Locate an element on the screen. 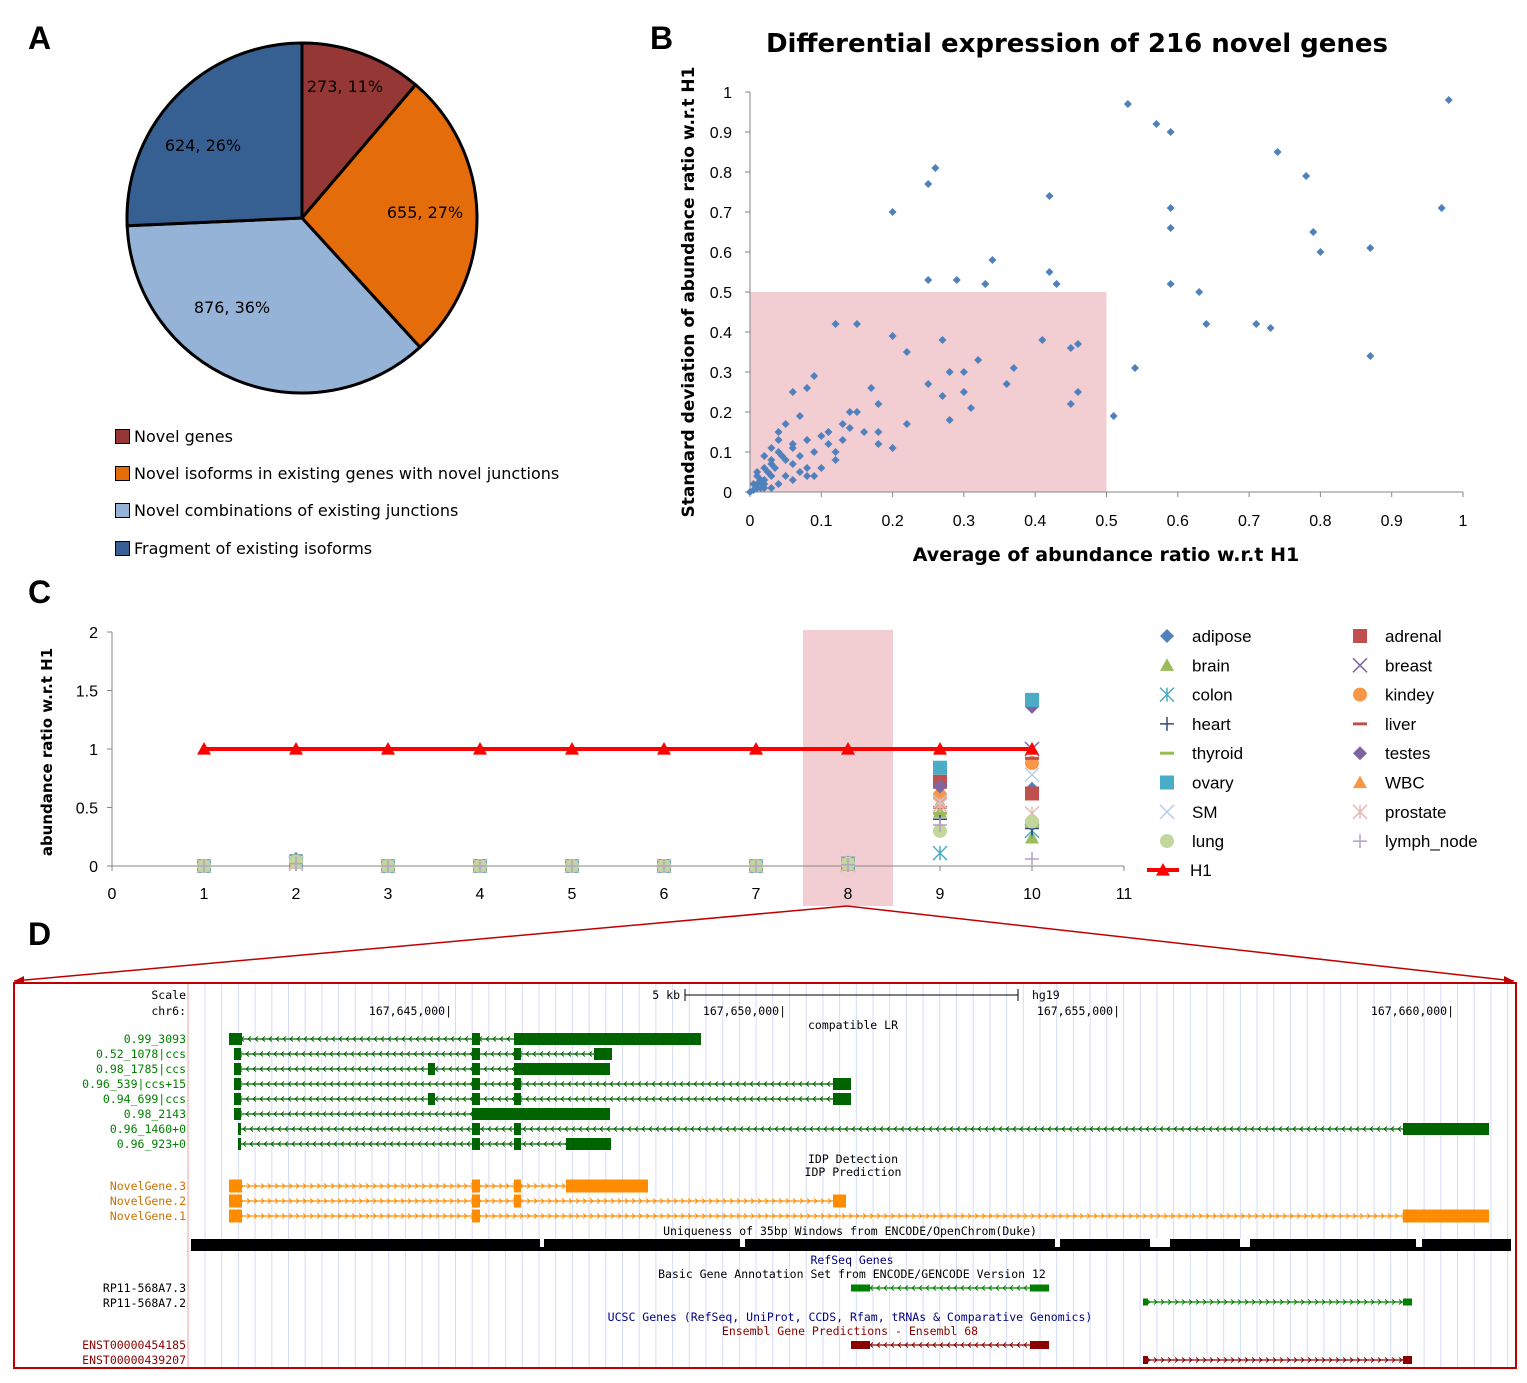  lr-track-label: 0.99_3093 is located at coordinates (155, 1039).